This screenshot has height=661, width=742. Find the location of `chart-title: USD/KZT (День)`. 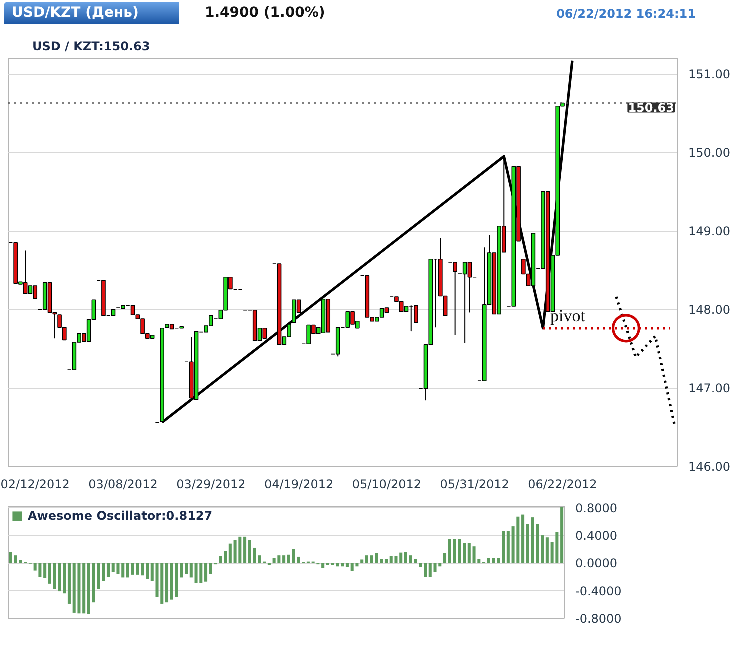

chart-title: USD/KZT (День) is located at coordinates (91, 13).